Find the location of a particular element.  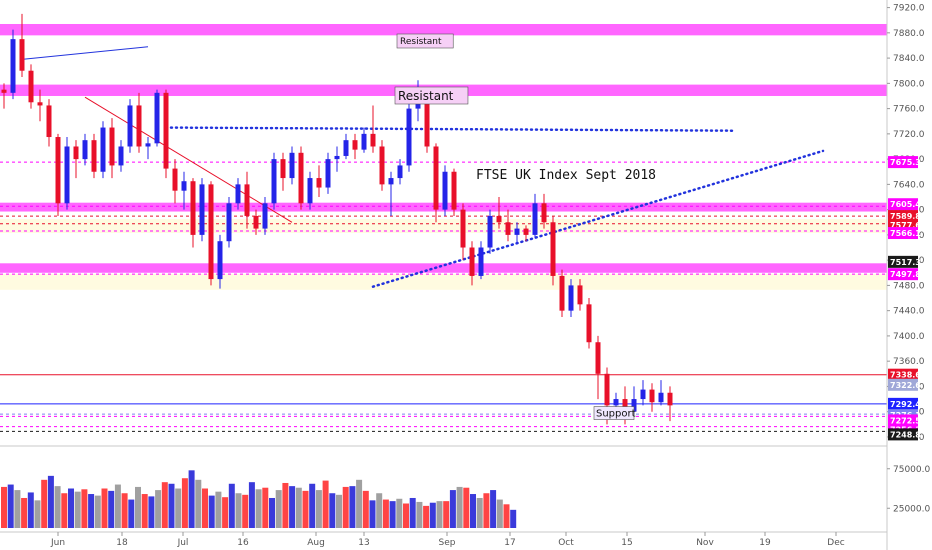

y-tick-label: 7840.0 is located at coordinates (909, 59).